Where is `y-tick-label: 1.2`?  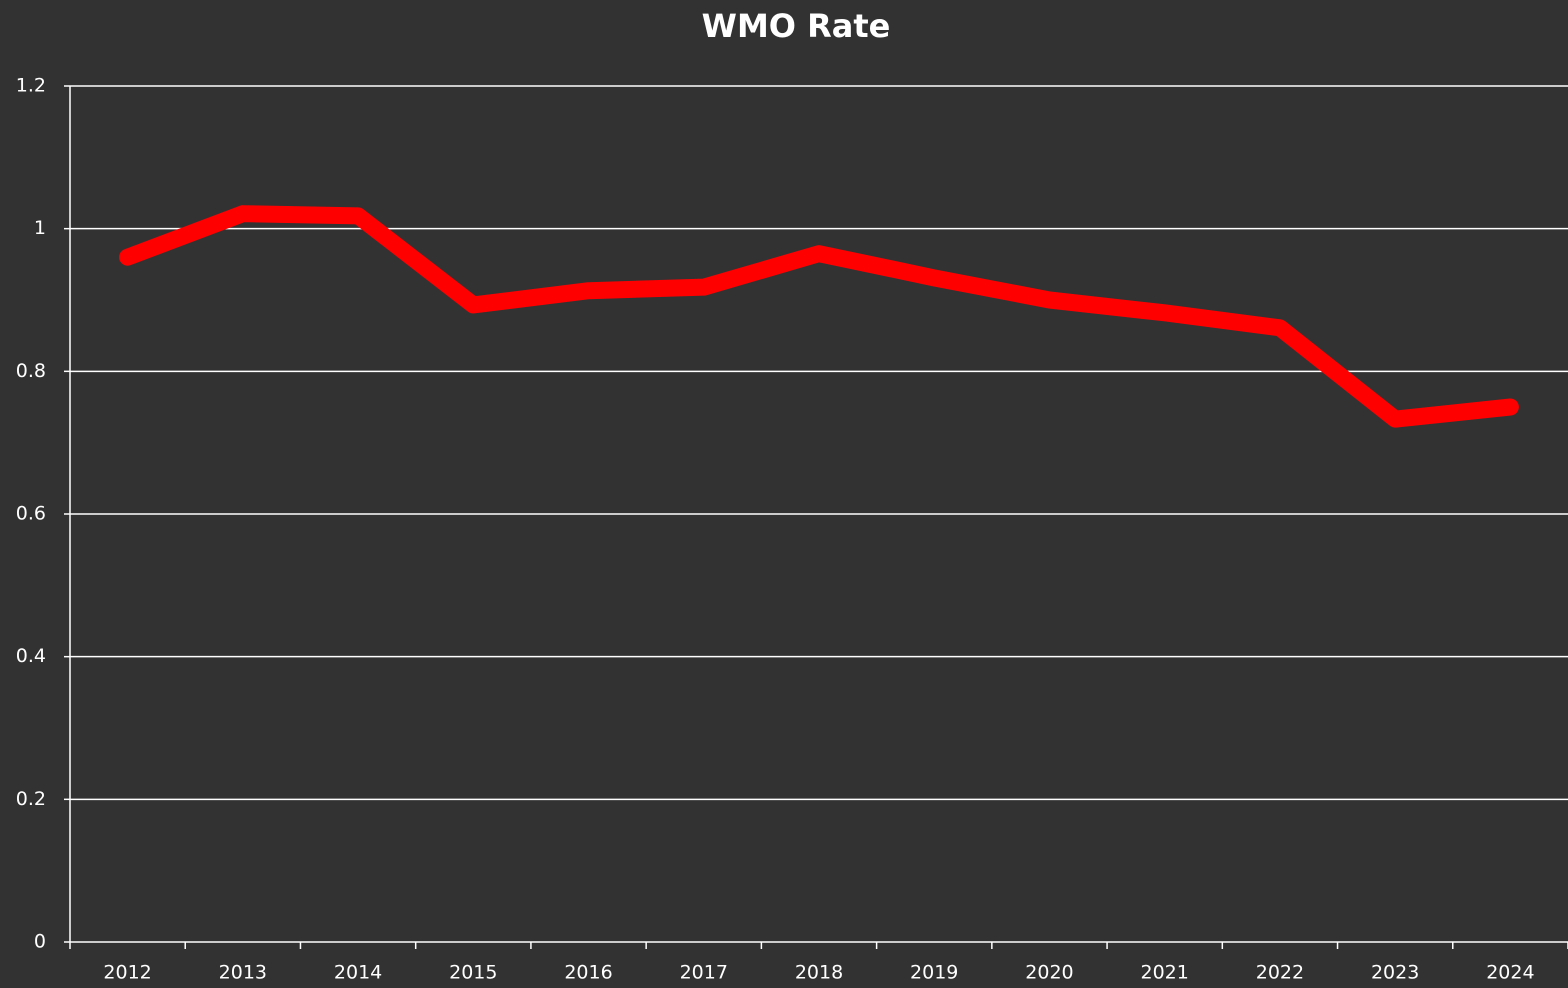
y-tick-label: 1.2 is located at coordinates (31, 86).